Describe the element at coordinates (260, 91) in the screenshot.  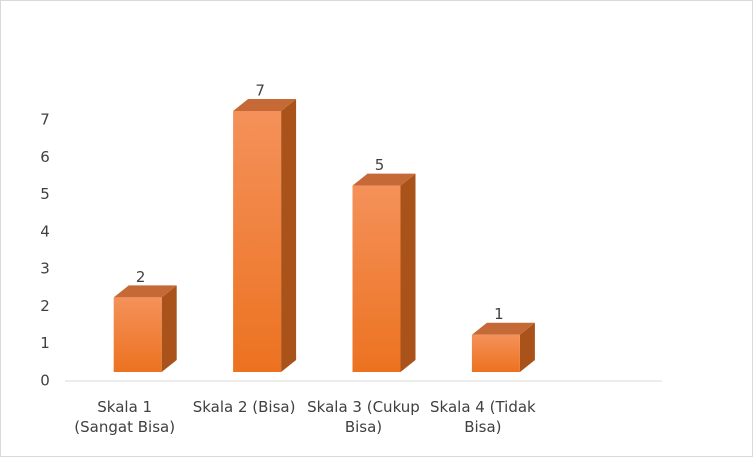
I see `value-label: 7` at that location.